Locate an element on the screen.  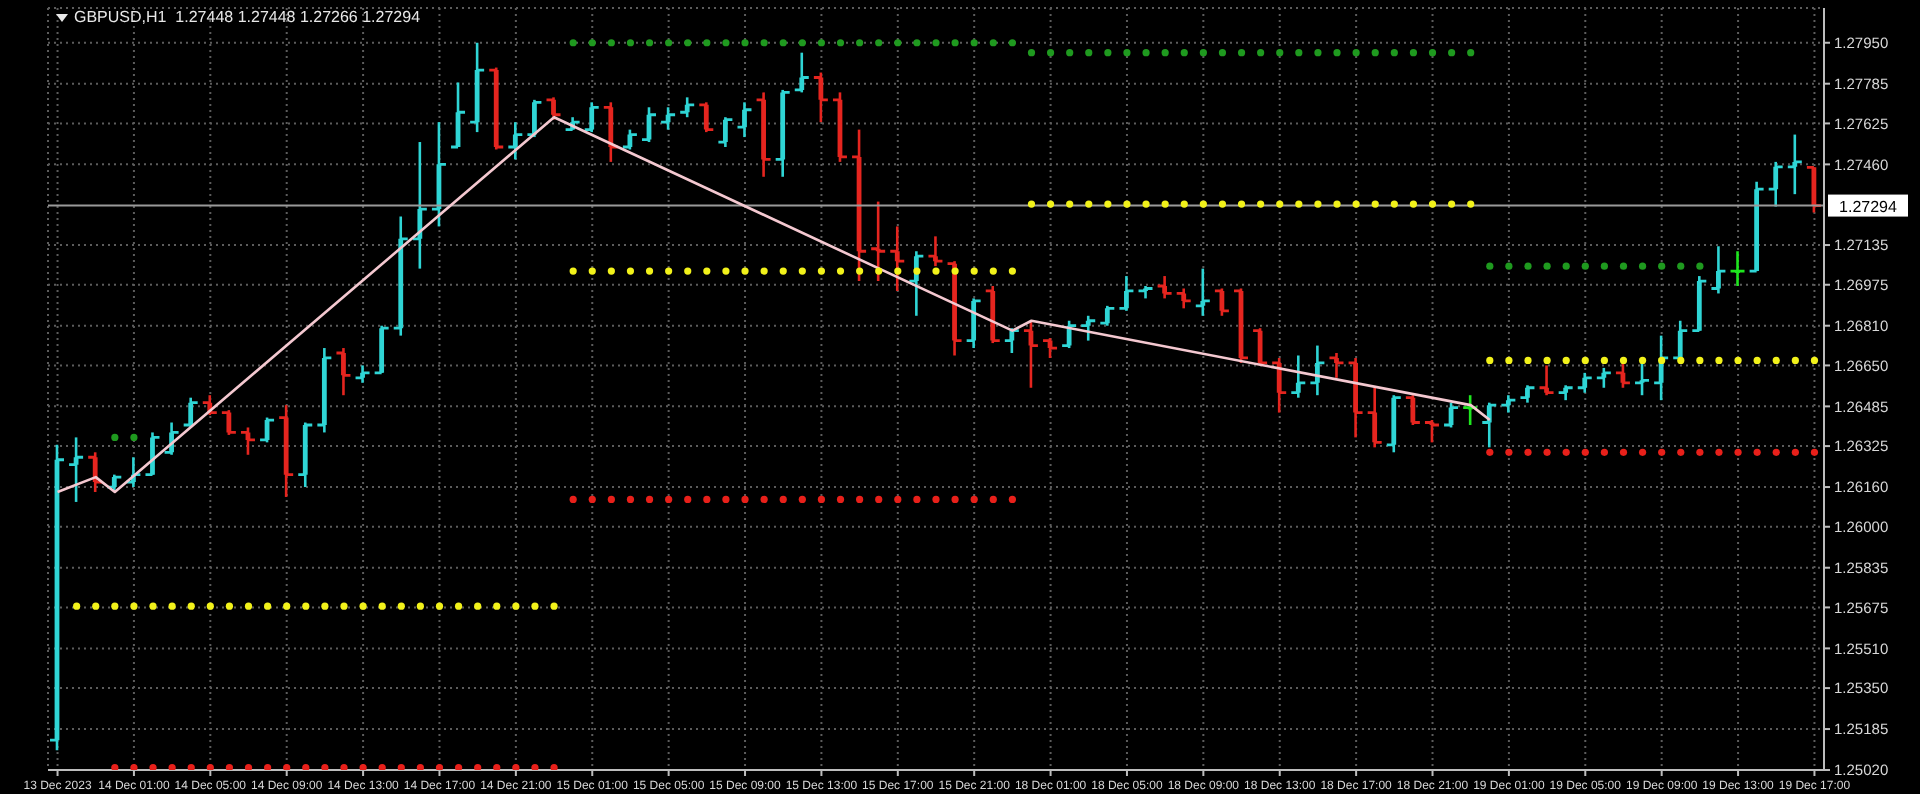
chart-title: GBPUSD,H1 1.27448 1.27448 1.27266 1.27294 is located at coordinates (247, 17).